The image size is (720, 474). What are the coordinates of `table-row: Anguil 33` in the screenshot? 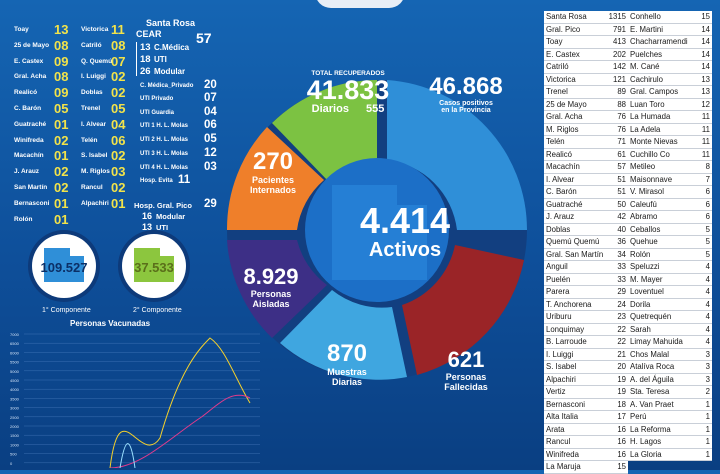 It's located at (586, 267).